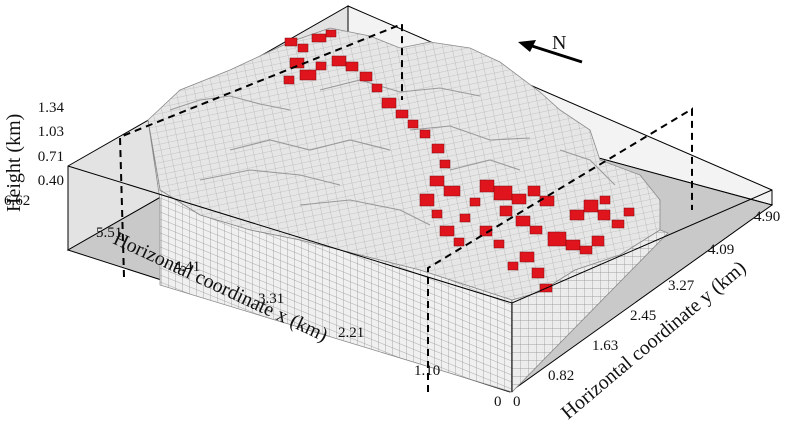  Describe the element at coordinates (643, 316) in the screenshot. I see `y-tick: 2.45` at that location.